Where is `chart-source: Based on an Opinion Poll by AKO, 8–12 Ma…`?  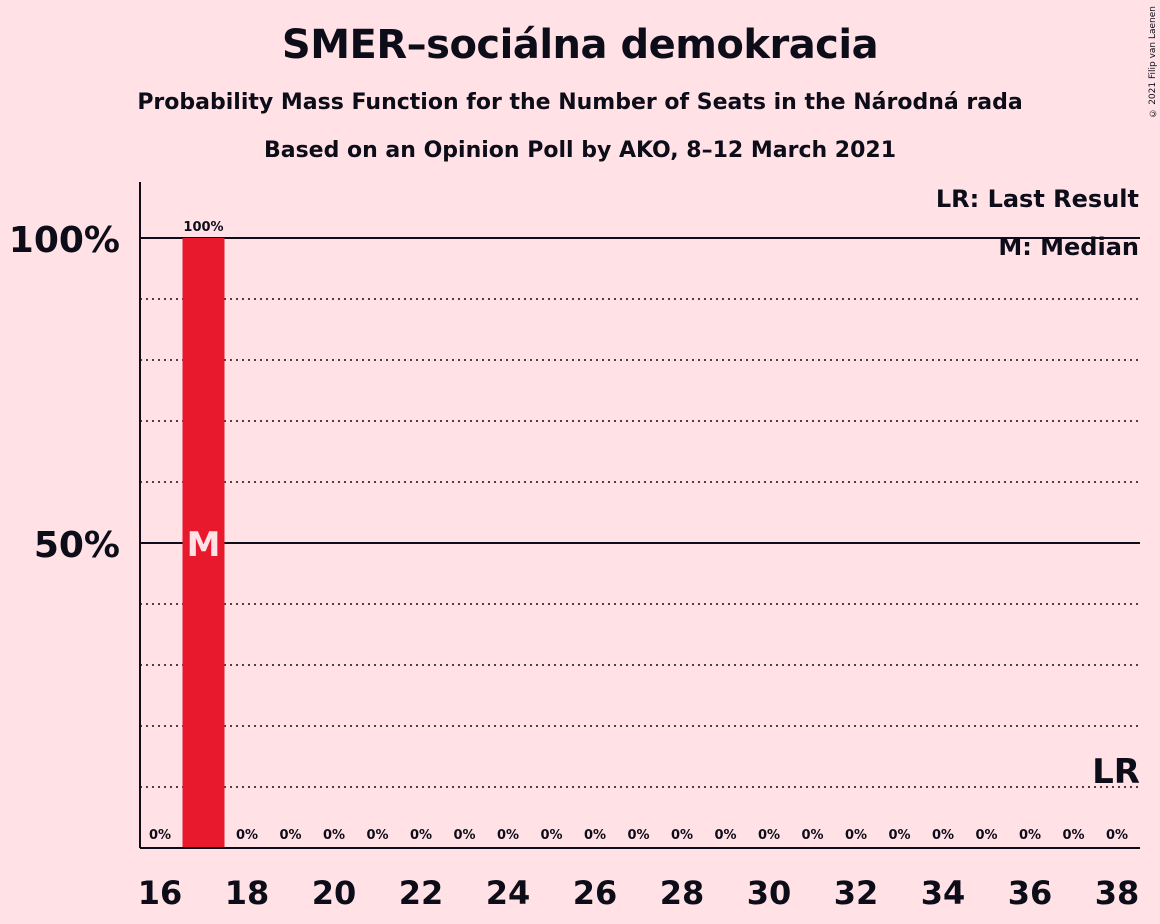
chart-source: Based on an Opinion Poll by AKO, 8–12 Ma… is located at coordinates (580, 150).